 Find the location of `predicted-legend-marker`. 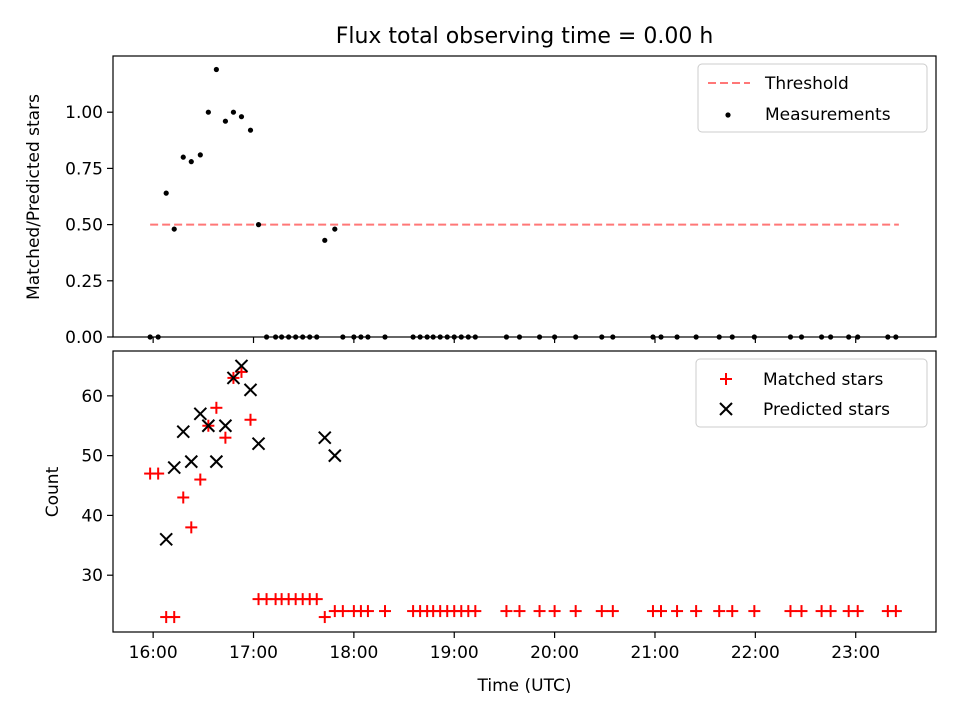

predicted-legend-marker is located at coordinates (726, 409).